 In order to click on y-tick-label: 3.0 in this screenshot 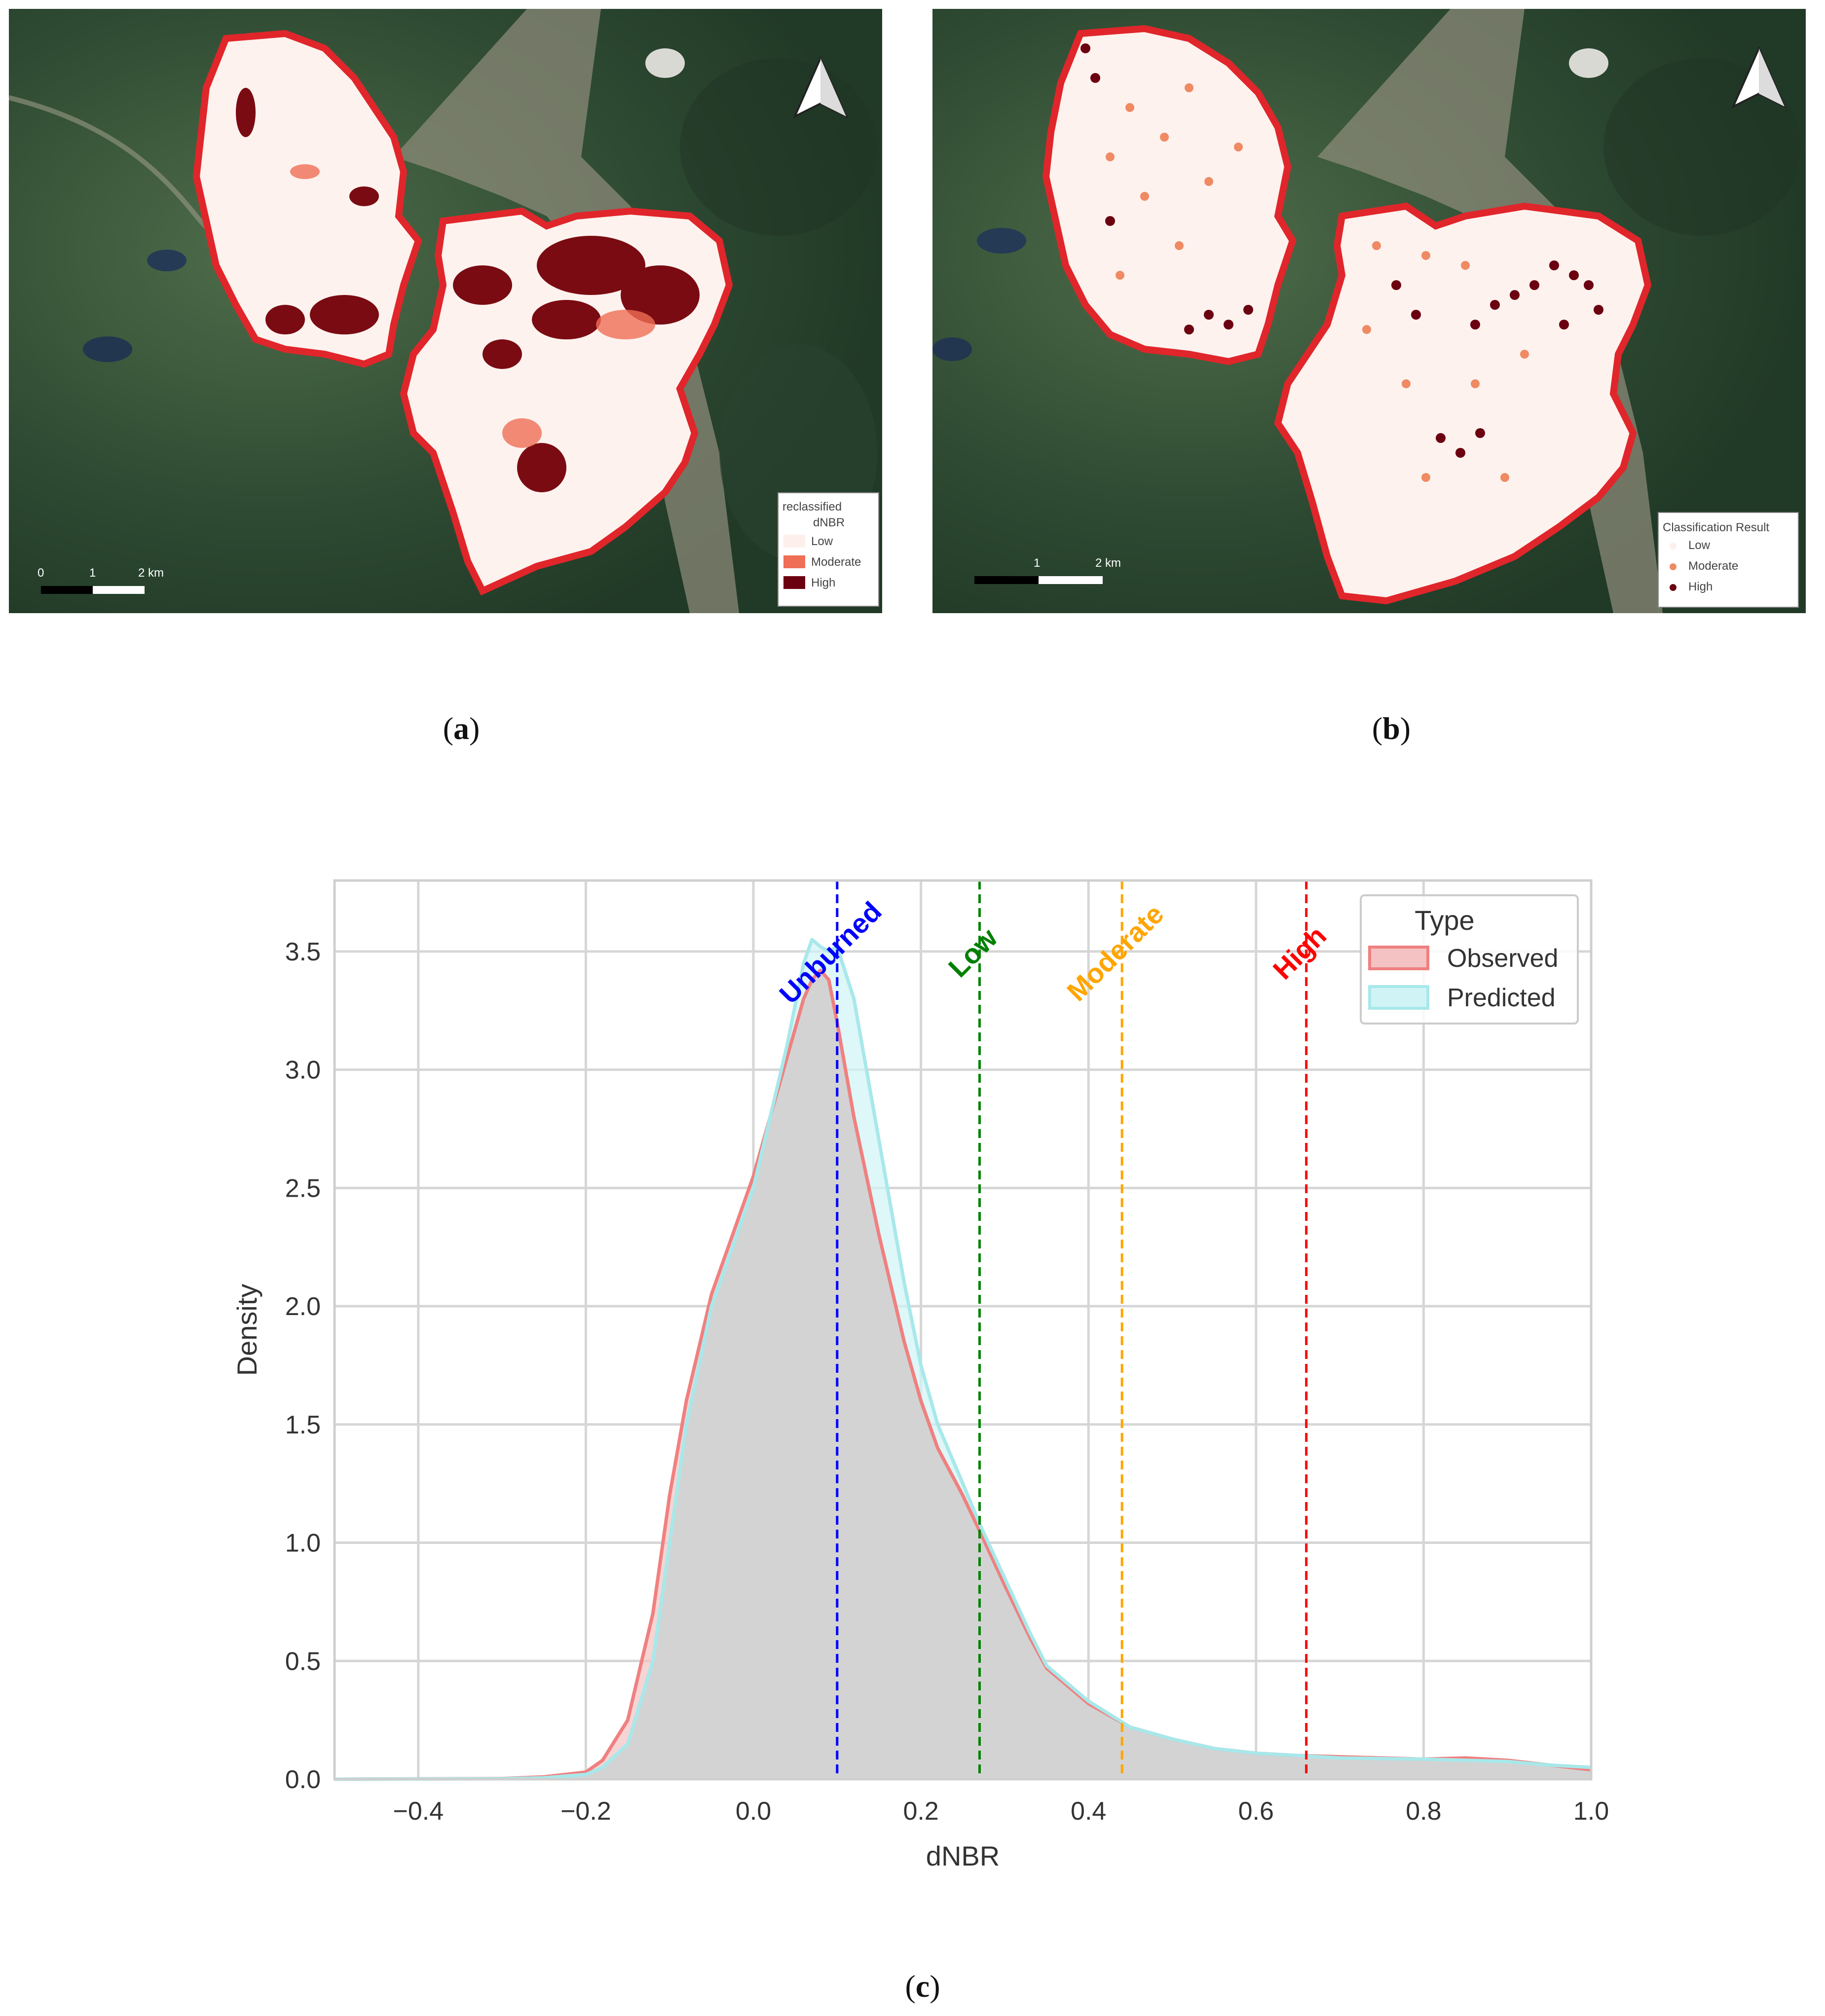, I will do `click(303, 1070)`.